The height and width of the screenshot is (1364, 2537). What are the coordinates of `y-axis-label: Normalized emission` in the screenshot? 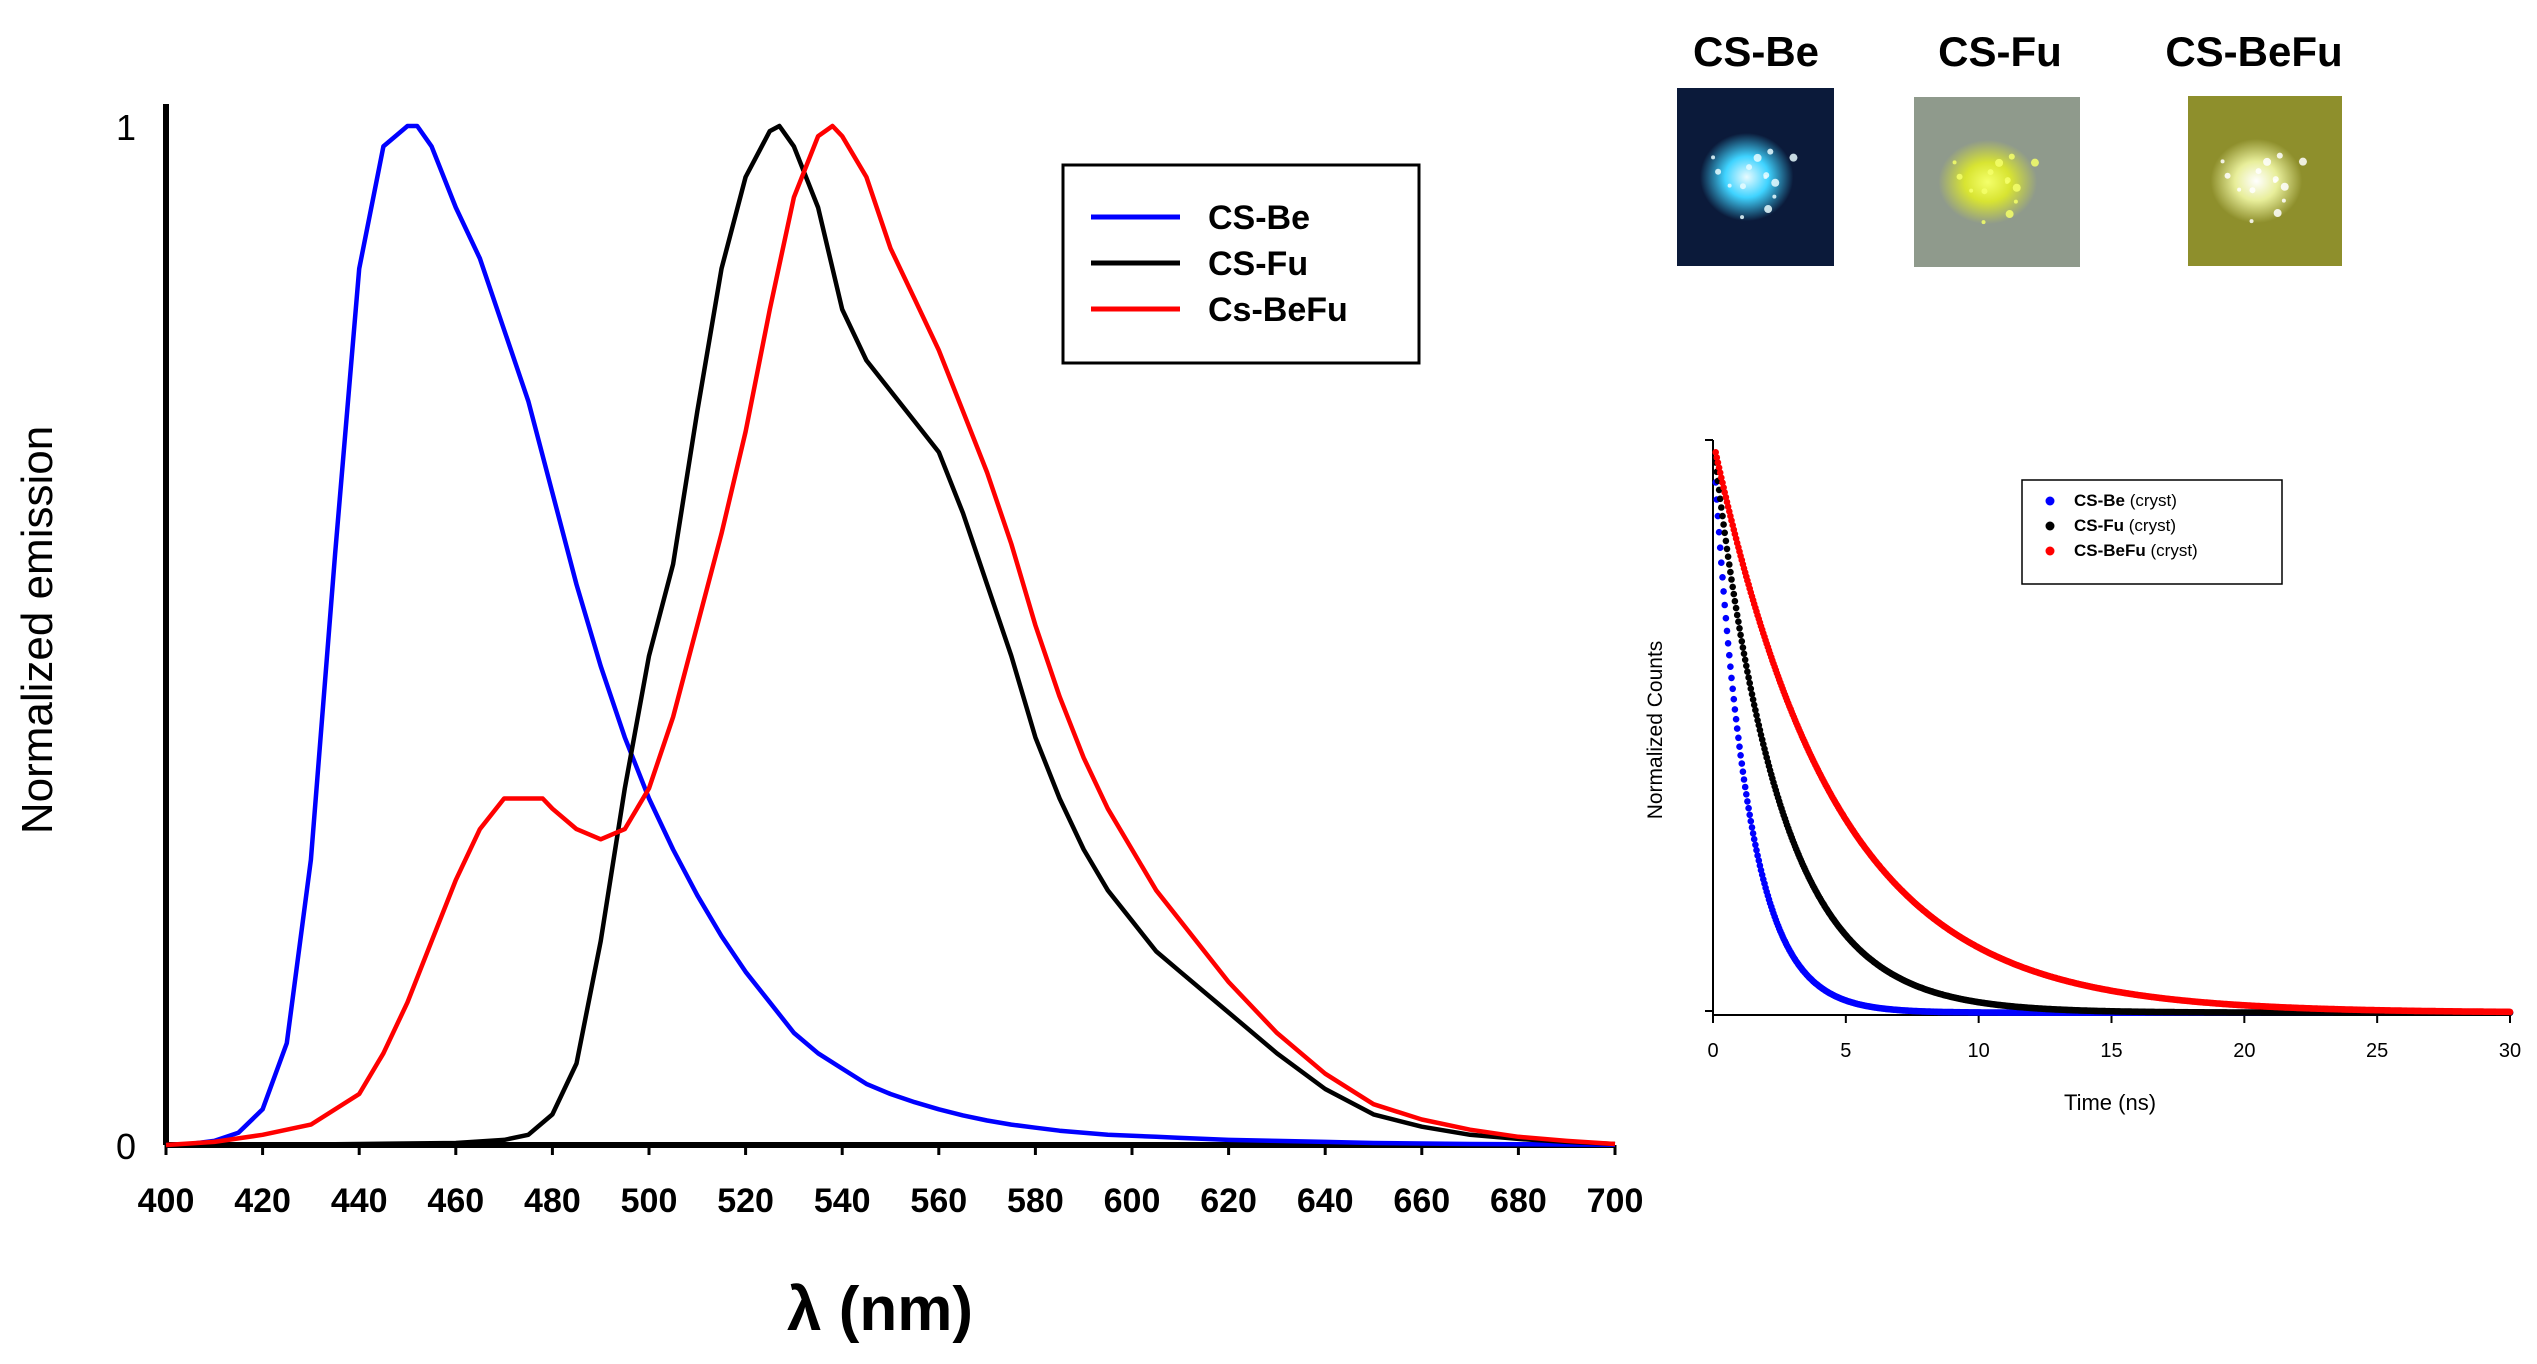 It's located at (37, 630).